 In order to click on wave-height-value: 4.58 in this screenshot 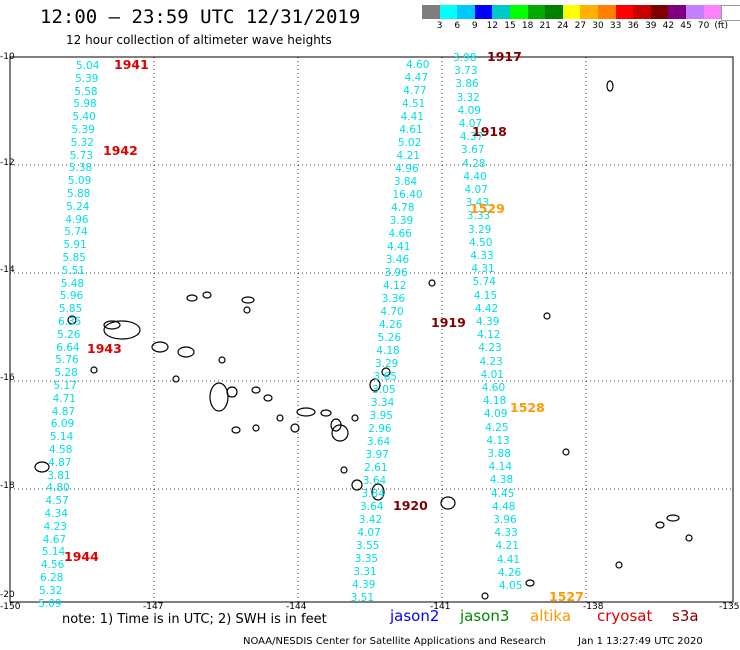, I will do `click(61, 450)`.